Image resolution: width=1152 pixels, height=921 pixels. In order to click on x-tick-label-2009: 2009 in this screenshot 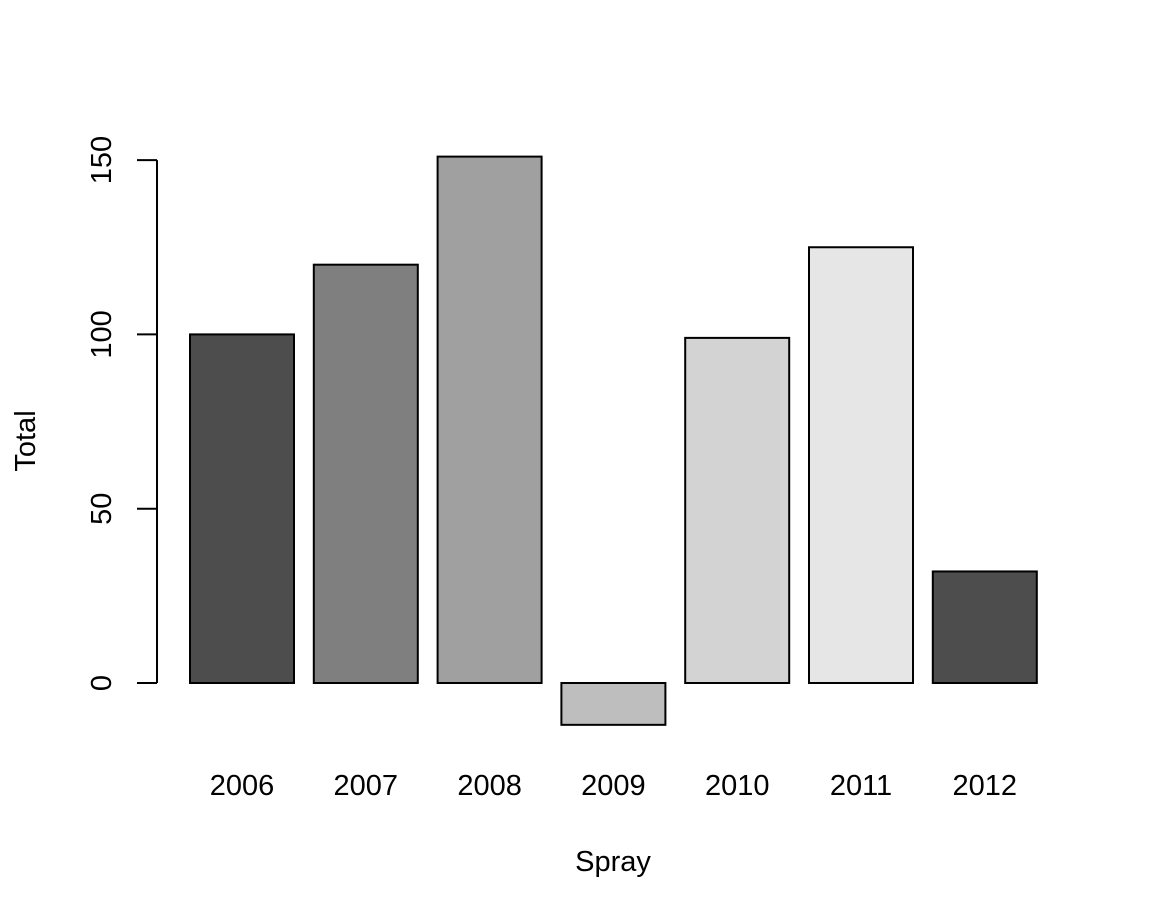, I will do `click(613, 786)`.